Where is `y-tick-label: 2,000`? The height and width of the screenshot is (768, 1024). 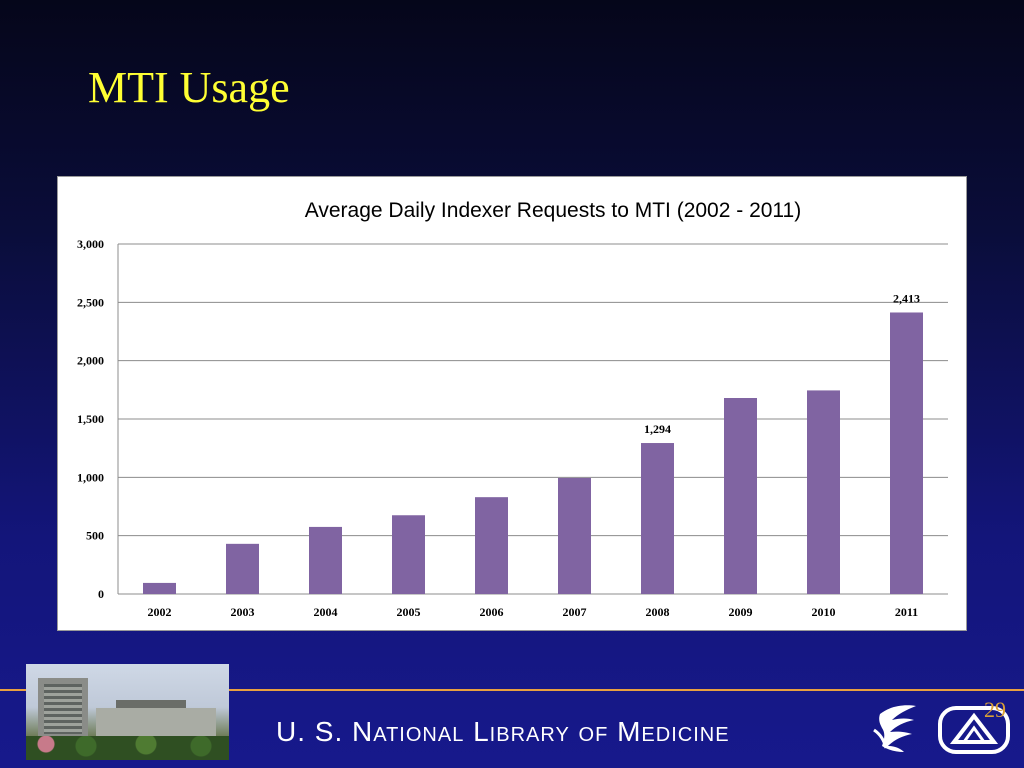 y-tick-label: 2,000 is located at coordinates (90, 361).